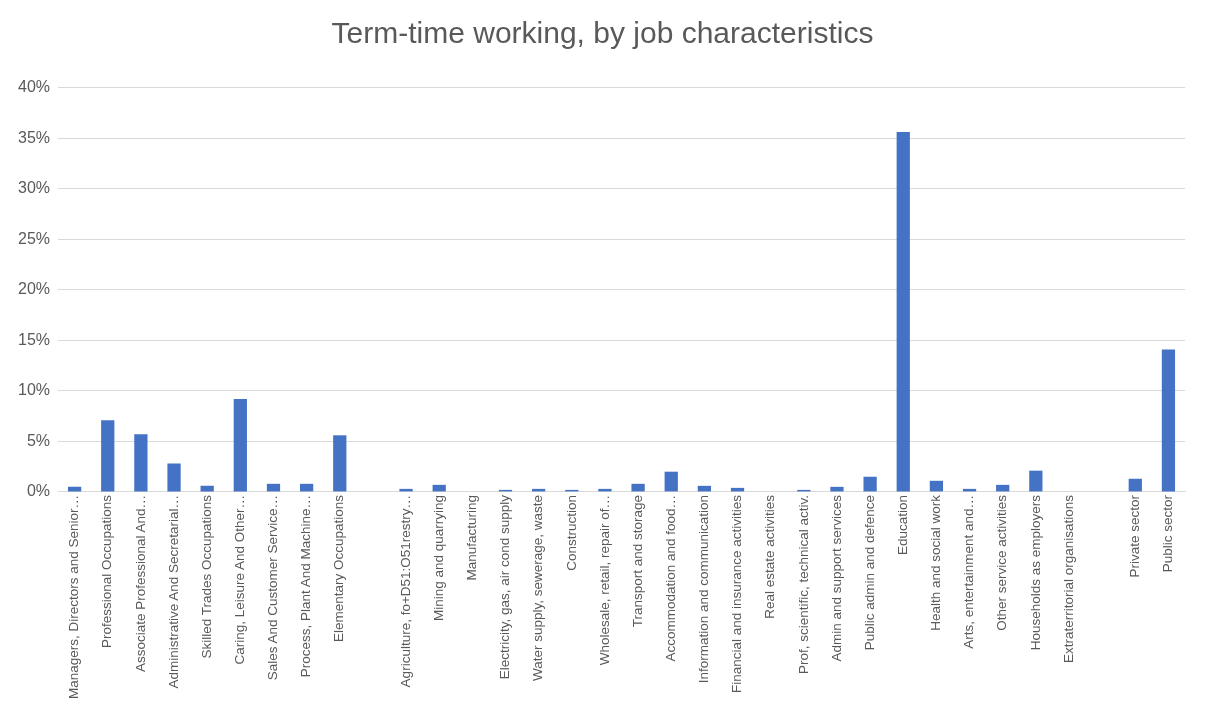  What do you see at coordinates (836, 578) in the screenshot?
I see `x-tick-label: Admin and support services` at bounding box center [836, 578].